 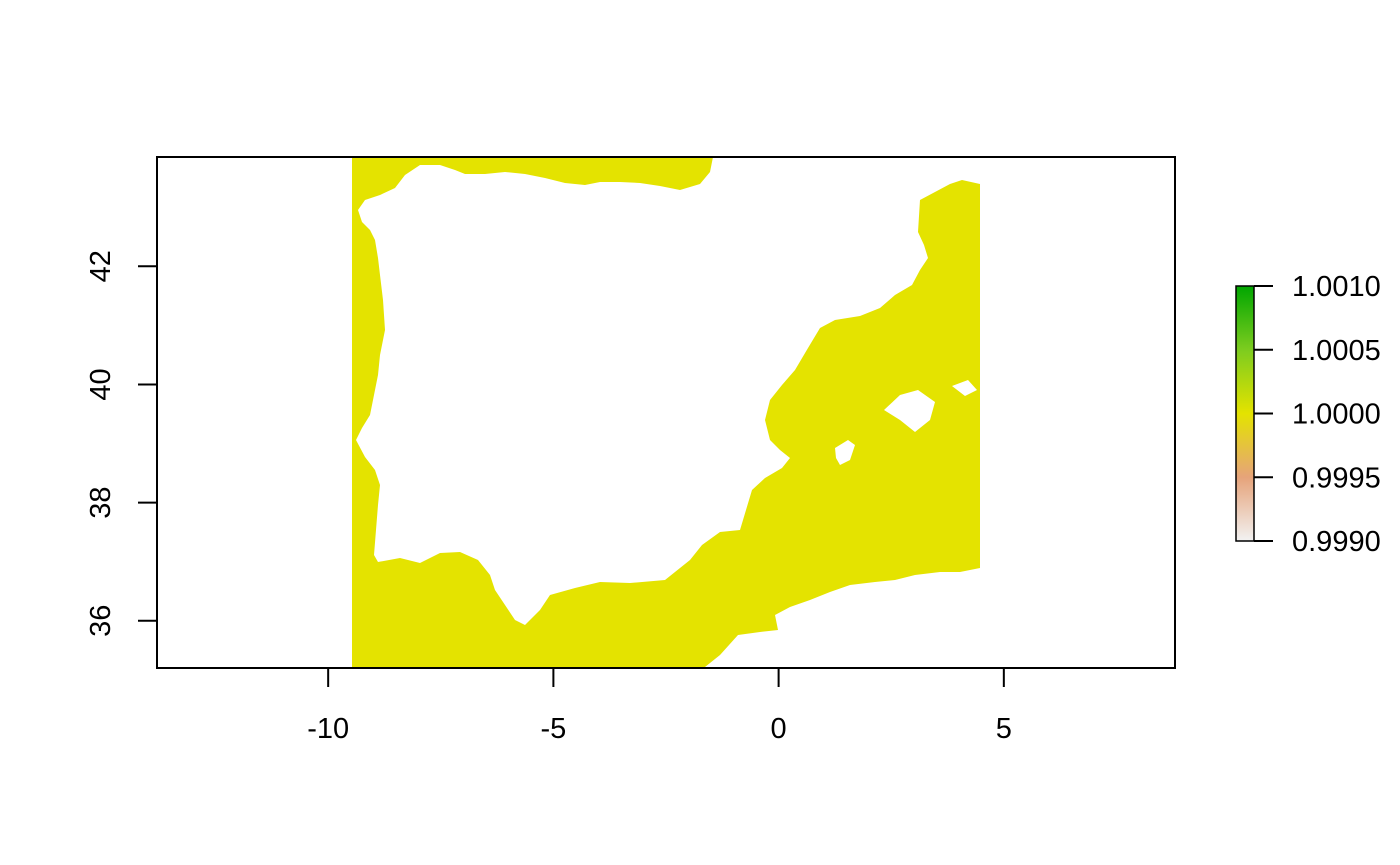 I want to click on x-tick-label: -10, so click(x=328, y=729).